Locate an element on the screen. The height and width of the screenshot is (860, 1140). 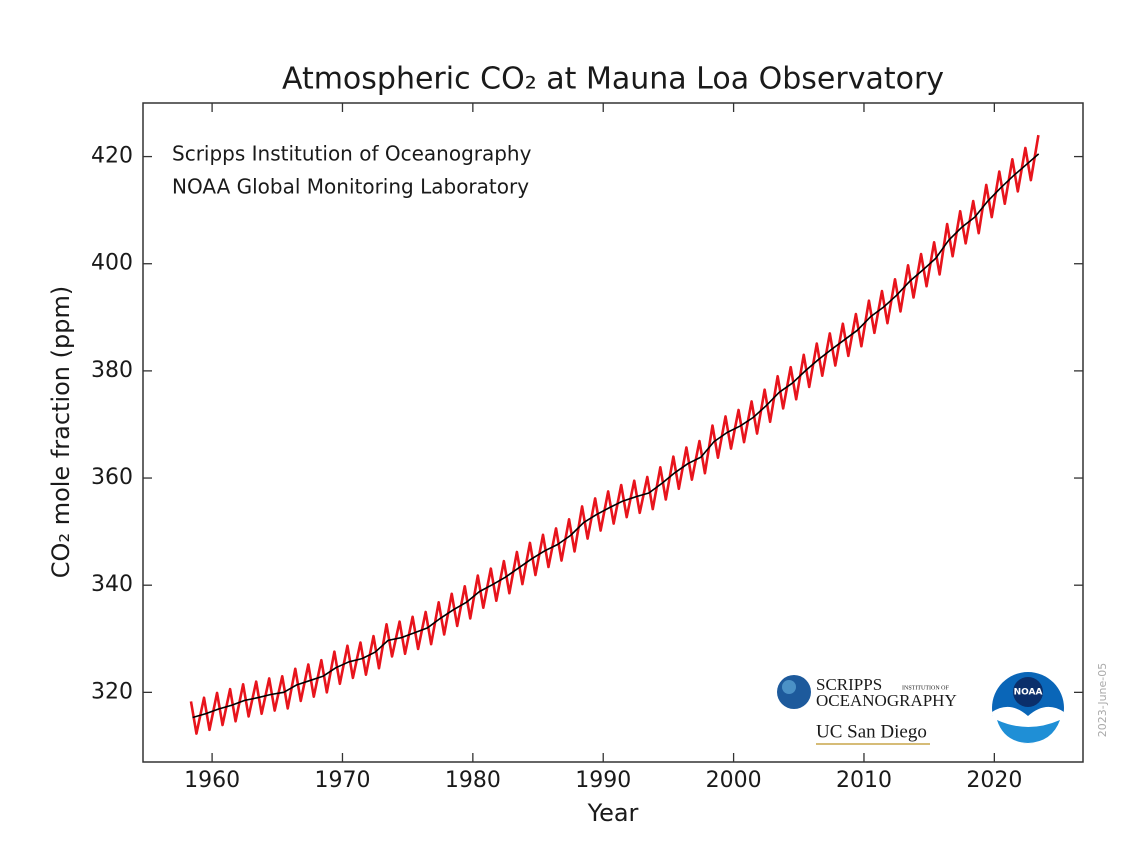
logo-text: NOAA is located at coordinates (1028, 693).